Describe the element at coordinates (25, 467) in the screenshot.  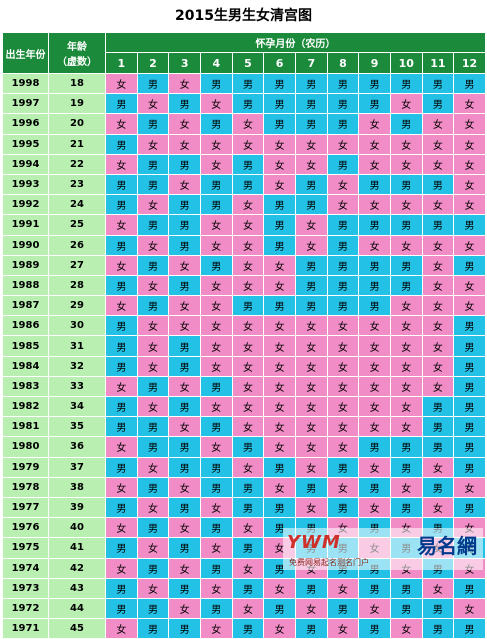
I see `birth-year-cell: 1979` at that location.